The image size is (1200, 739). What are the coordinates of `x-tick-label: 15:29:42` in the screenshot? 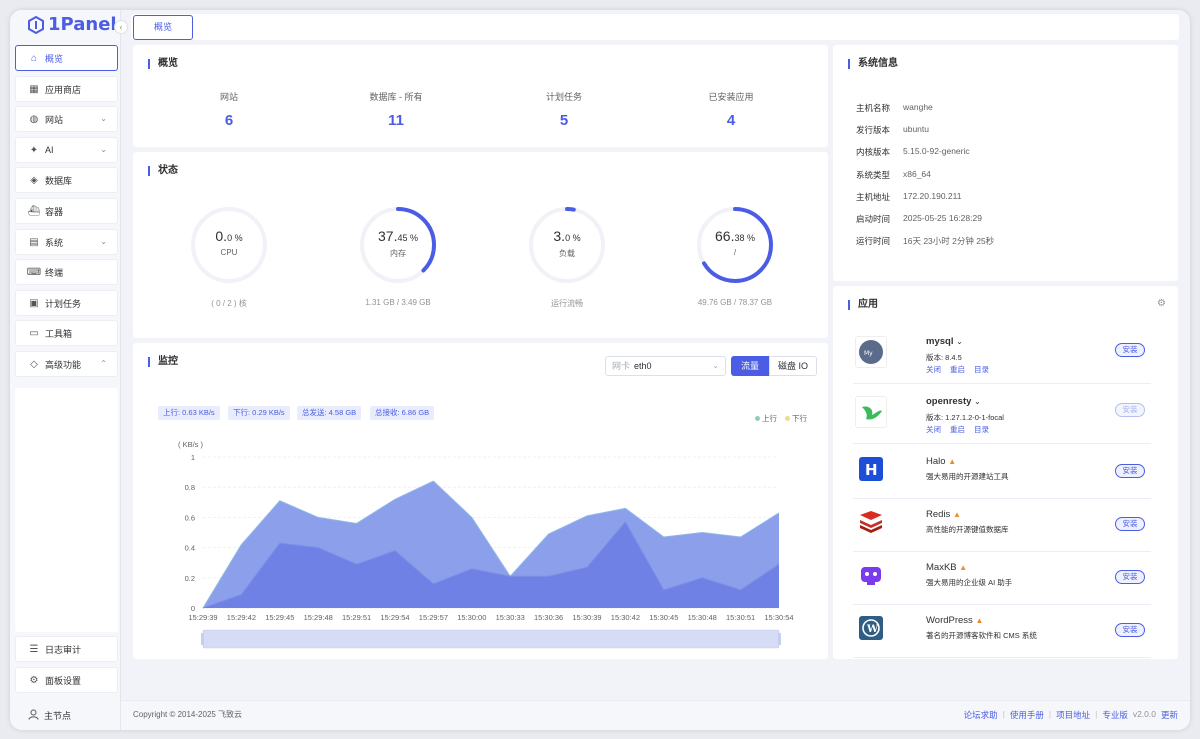 It's located at (241, 617).